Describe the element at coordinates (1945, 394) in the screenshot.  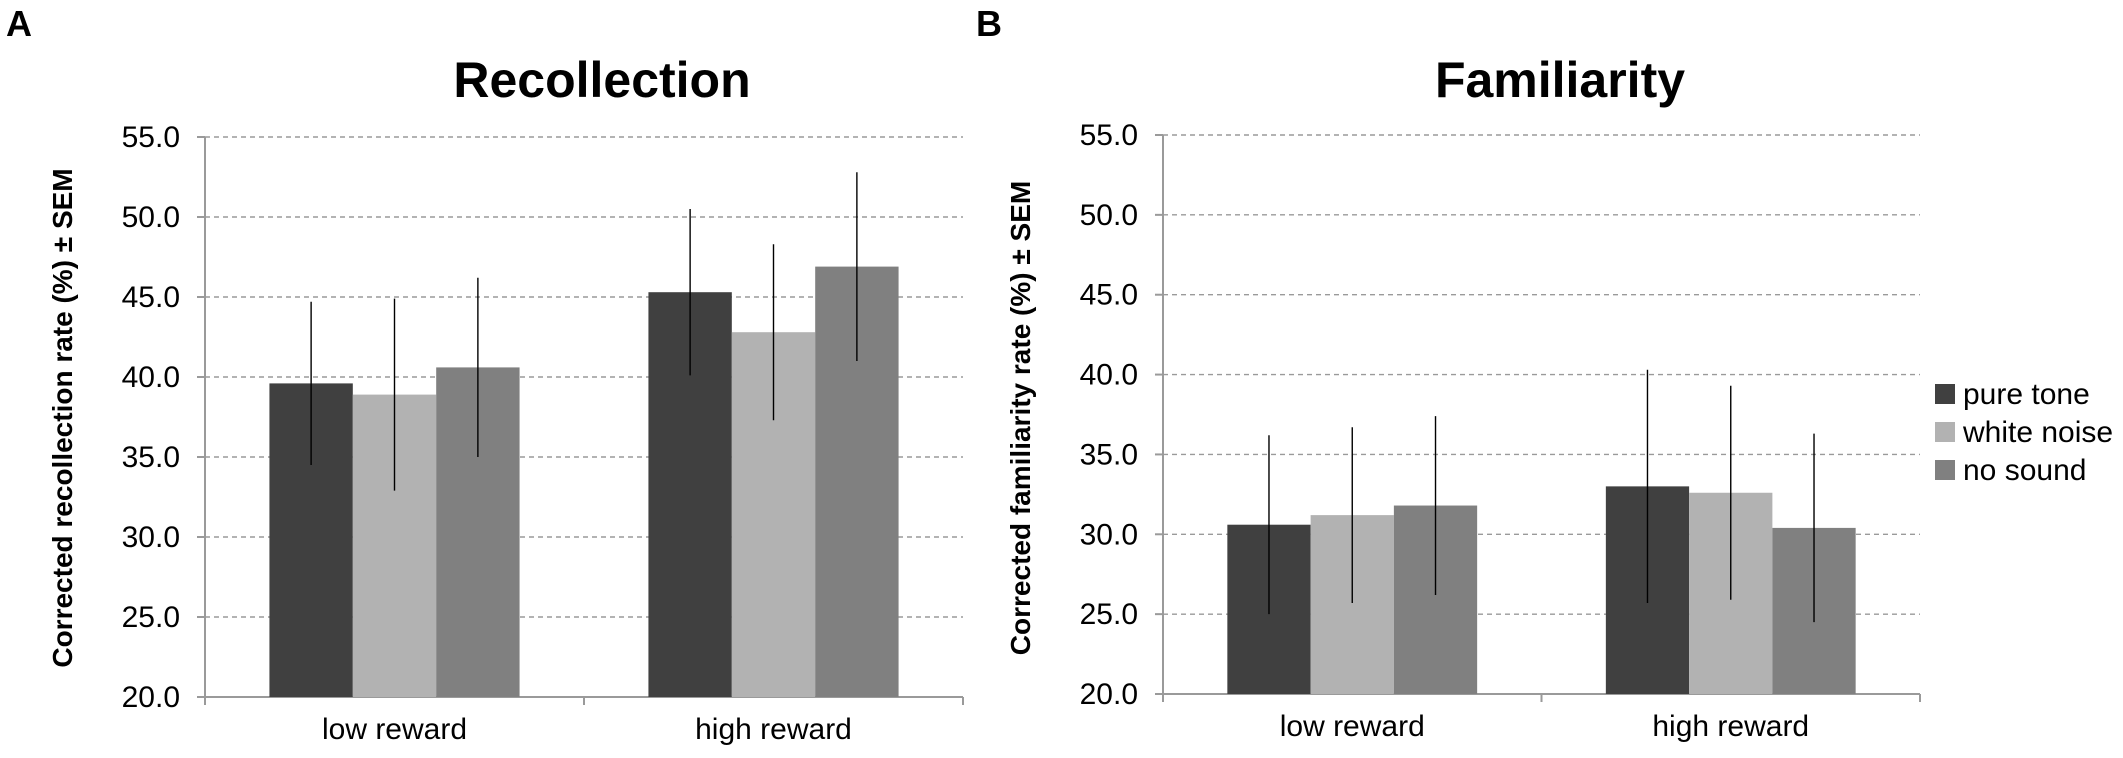
I see `legend-swatch-pure-tone` at that location.